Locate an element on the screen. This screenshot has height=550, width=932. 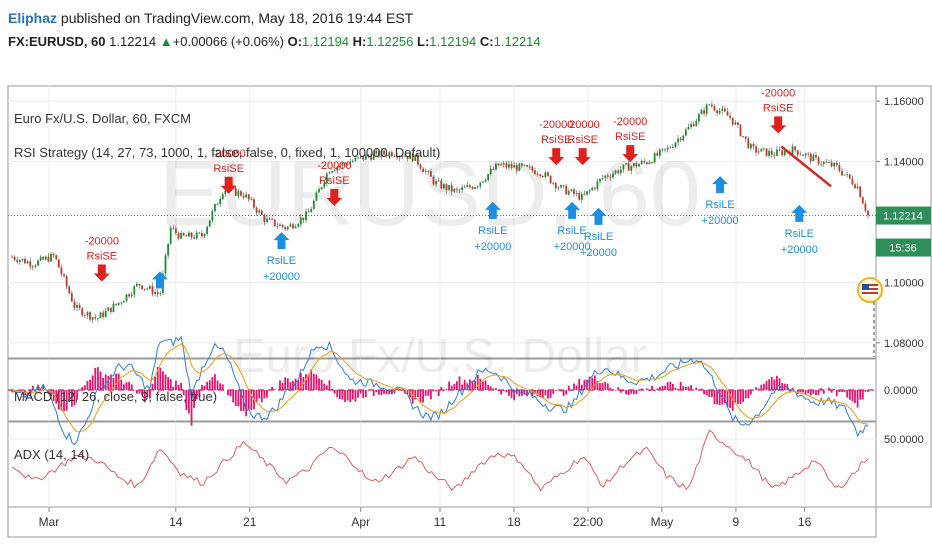
adx-series is located at coordinates (440, 460).